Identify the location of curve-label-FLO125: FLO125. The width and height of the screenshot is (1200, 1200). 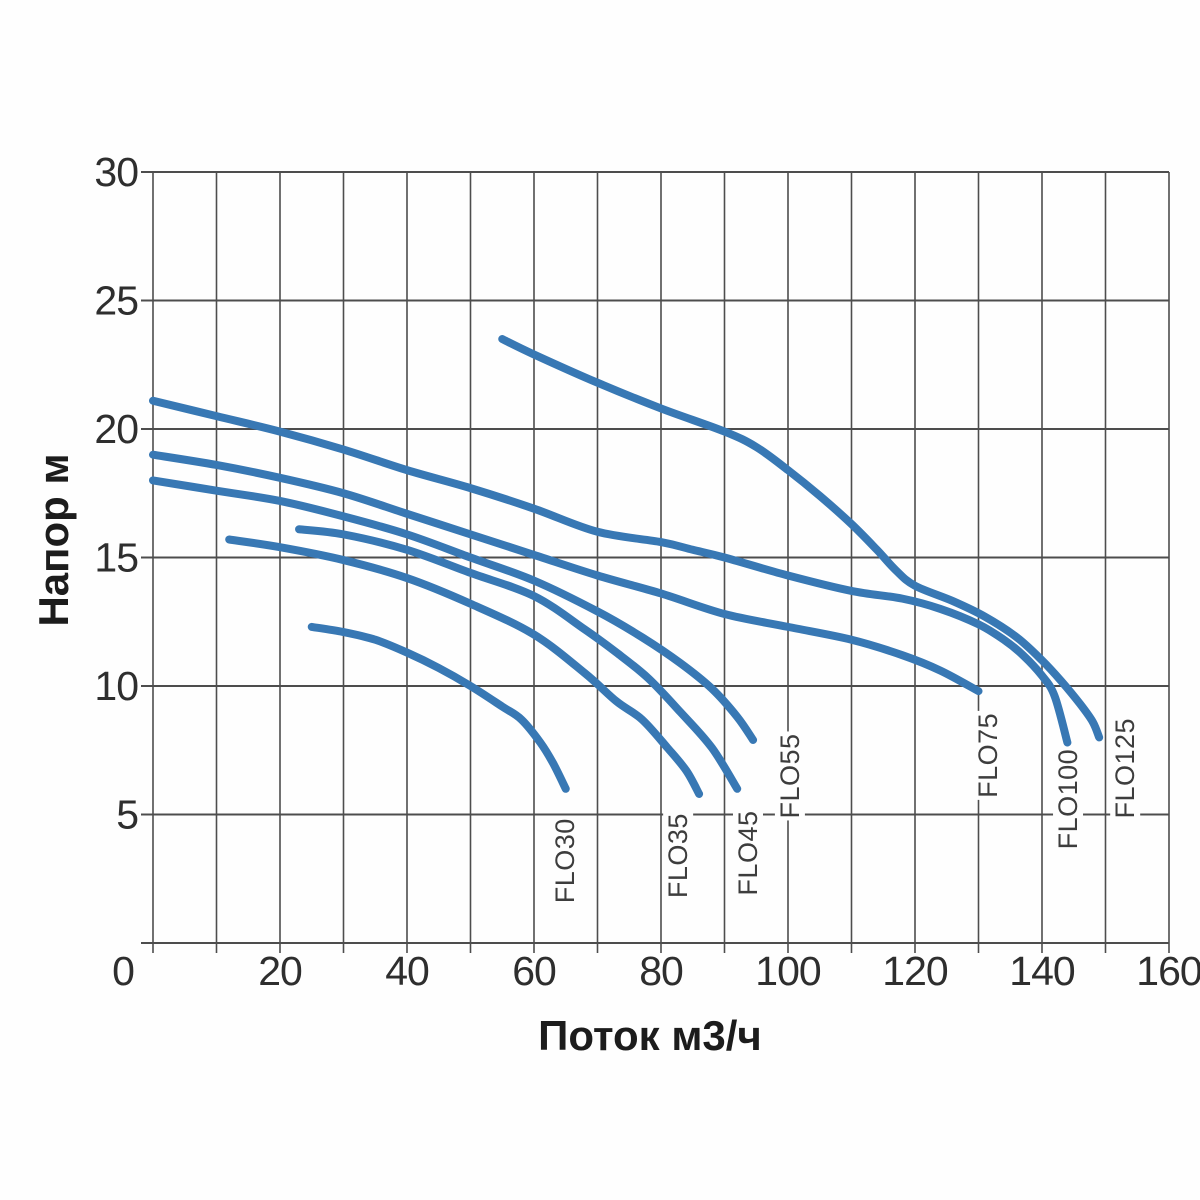
(1125, 768).